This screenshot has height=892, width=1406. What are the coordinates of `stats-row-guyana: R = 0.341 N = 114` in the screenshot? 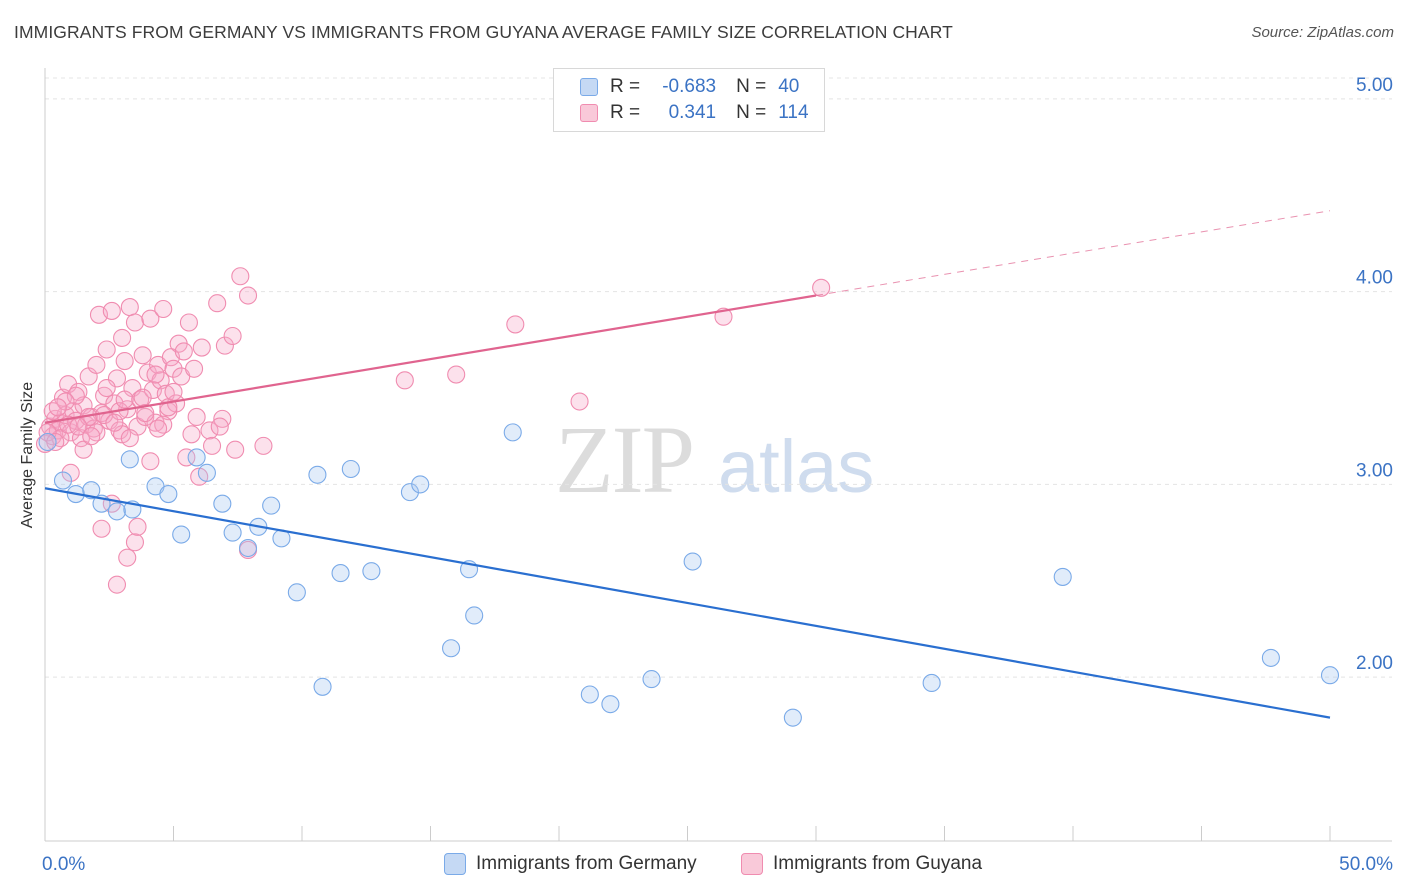 It's located at (694, 113).